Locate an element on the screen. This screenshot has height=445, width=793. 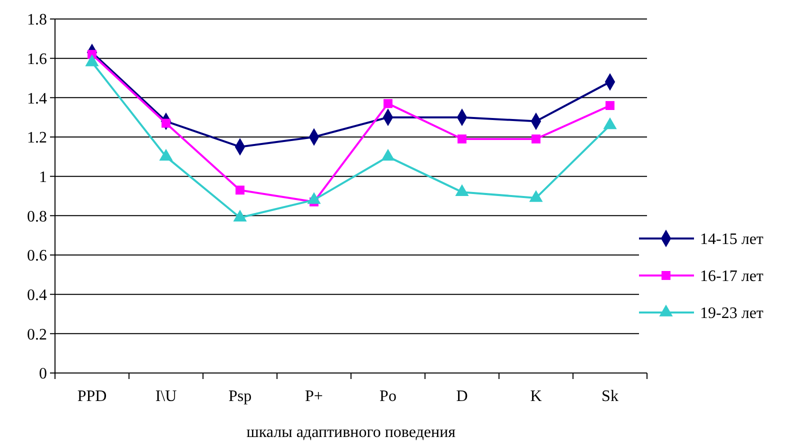
x-tick-label: K is located at coordinates (536, 396).